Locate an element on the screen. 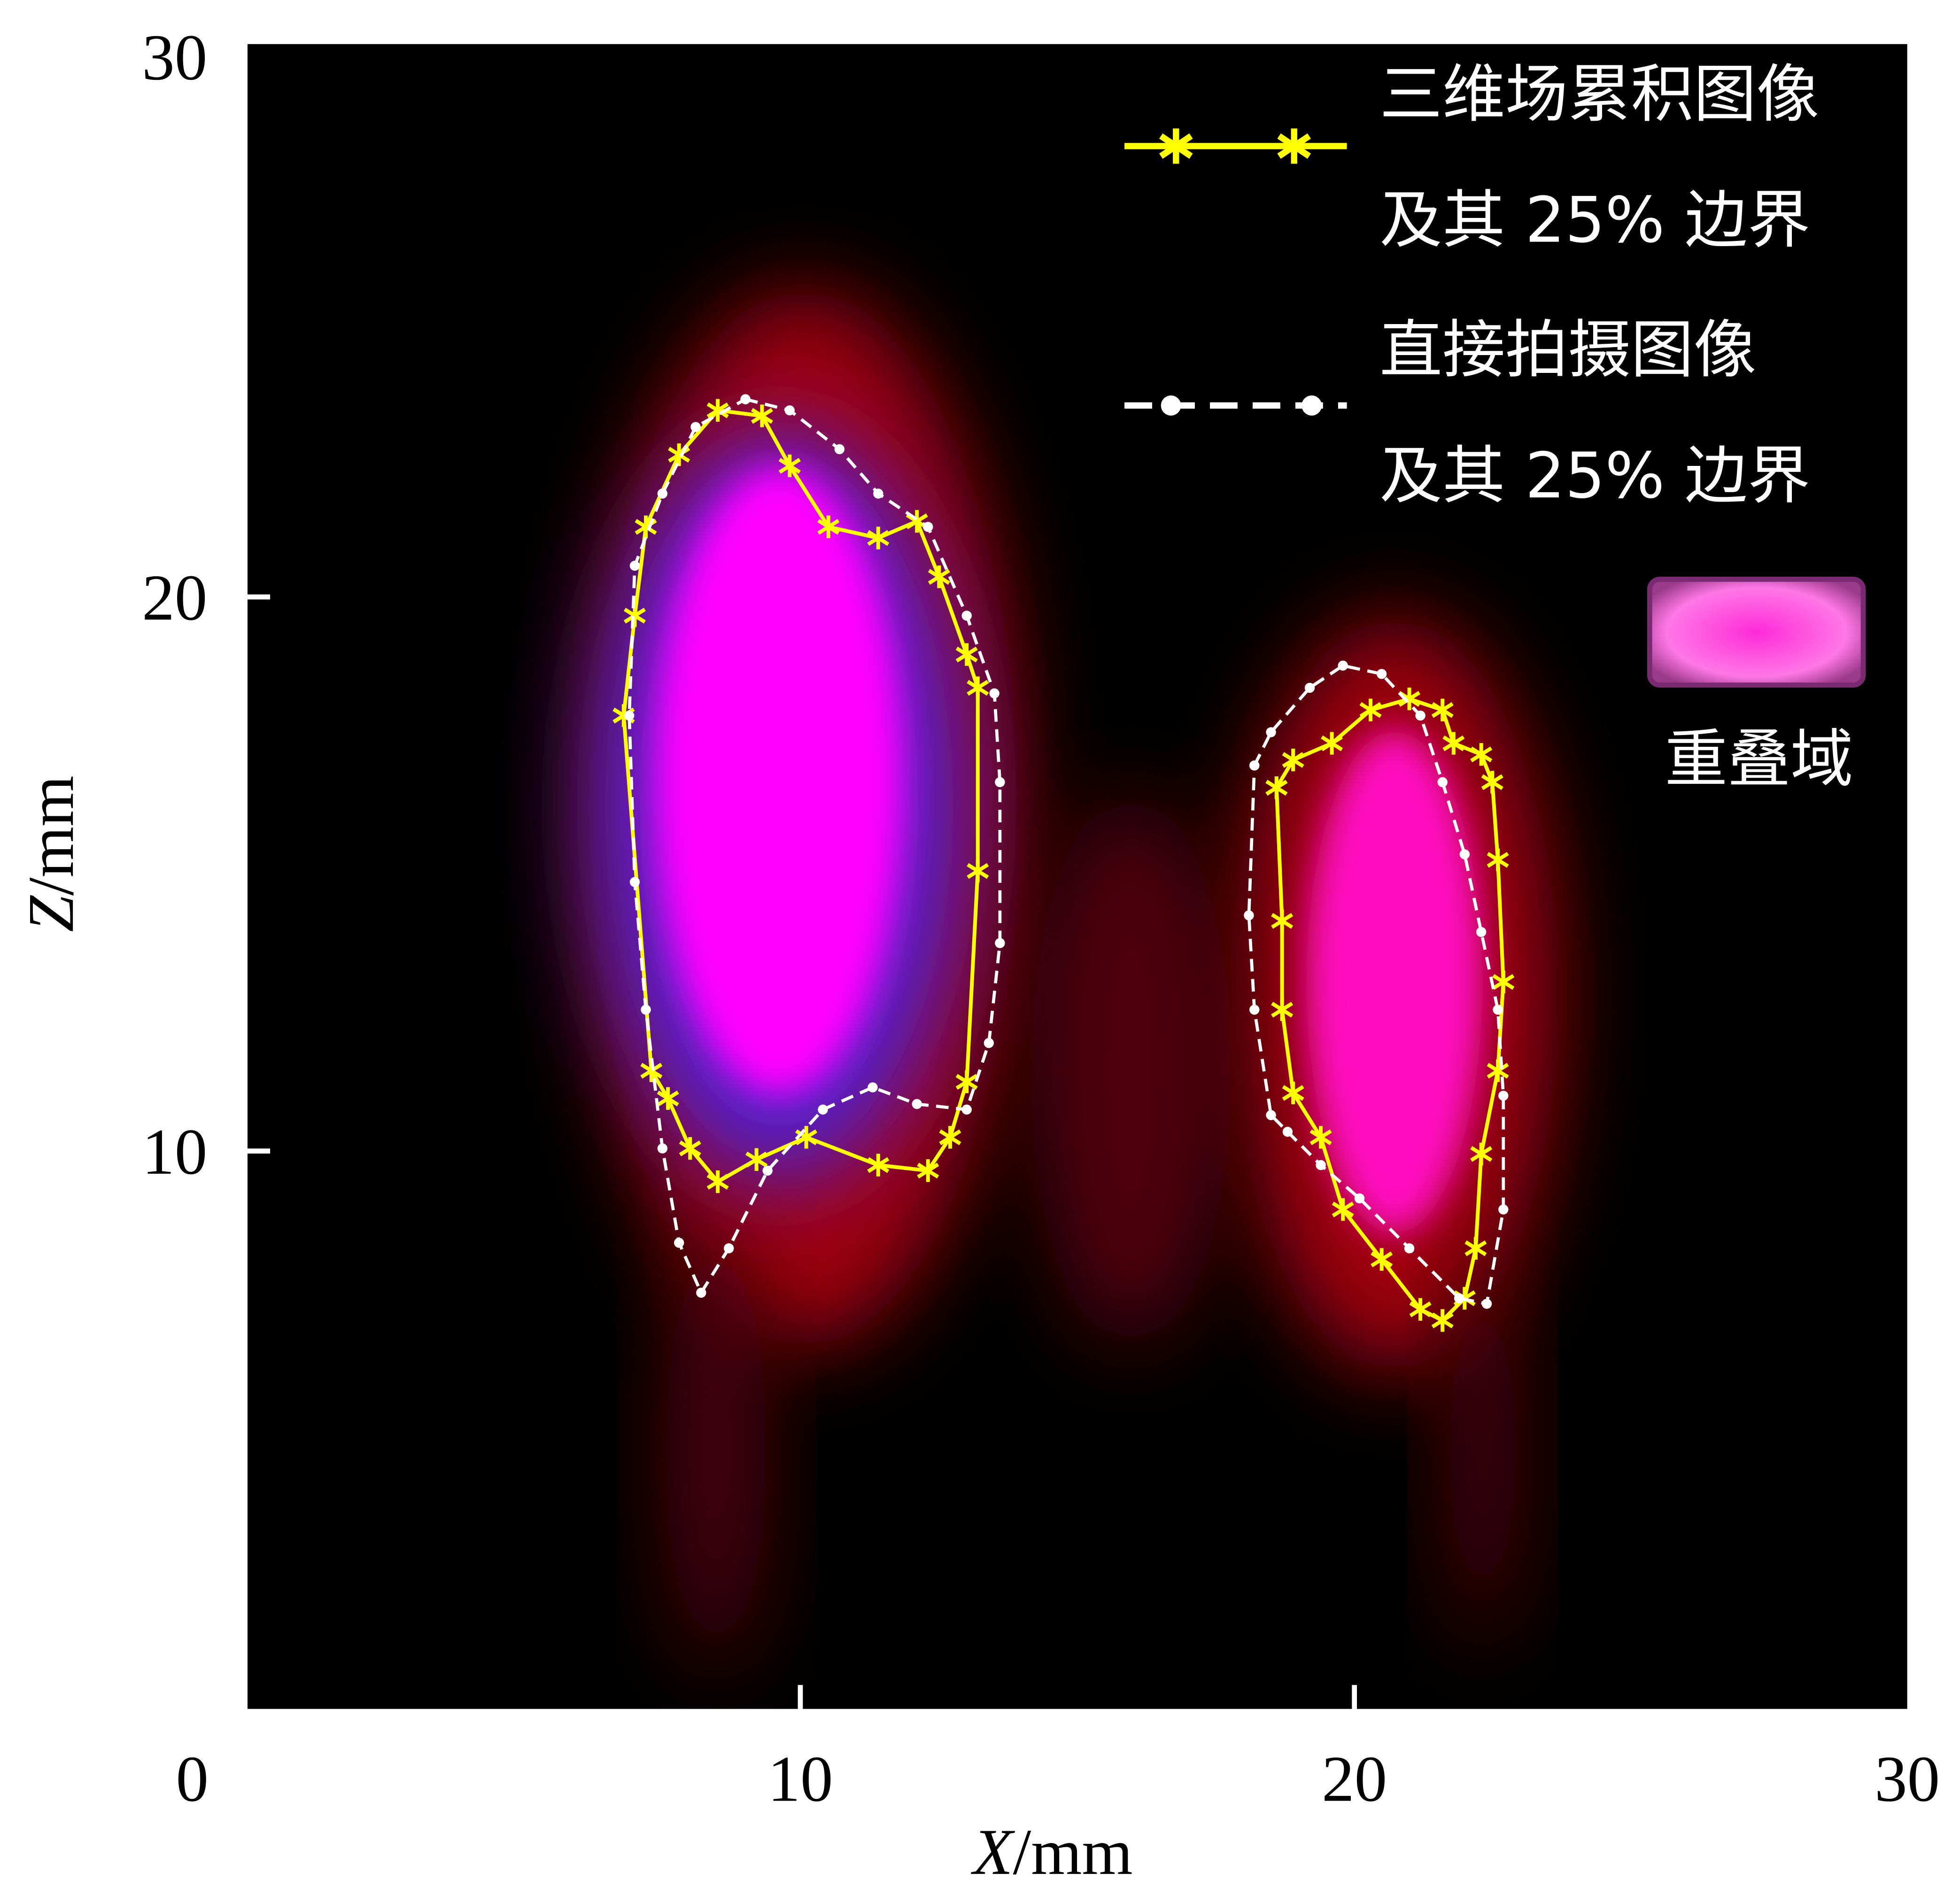 This screenshot has height=1889, width=1960. red-tail-right is located at coordinates (1482, 1448).